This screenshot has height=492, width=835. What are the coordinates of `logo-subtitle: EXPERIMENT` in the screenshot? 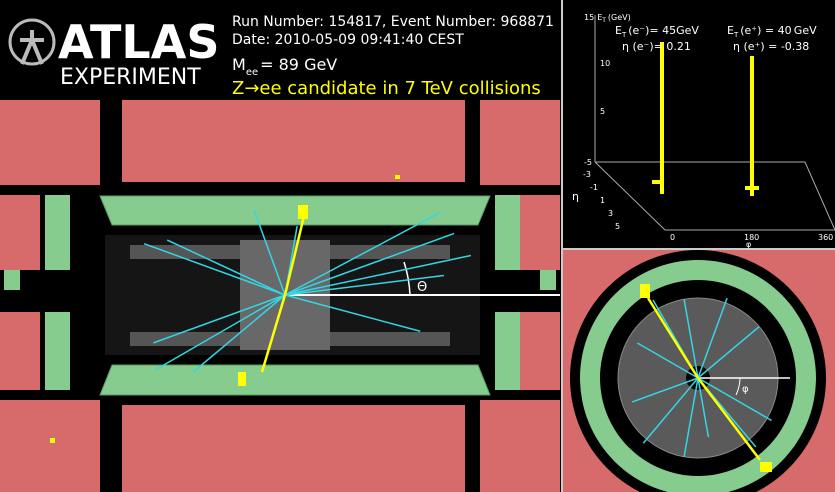 It's located at (130, 77).